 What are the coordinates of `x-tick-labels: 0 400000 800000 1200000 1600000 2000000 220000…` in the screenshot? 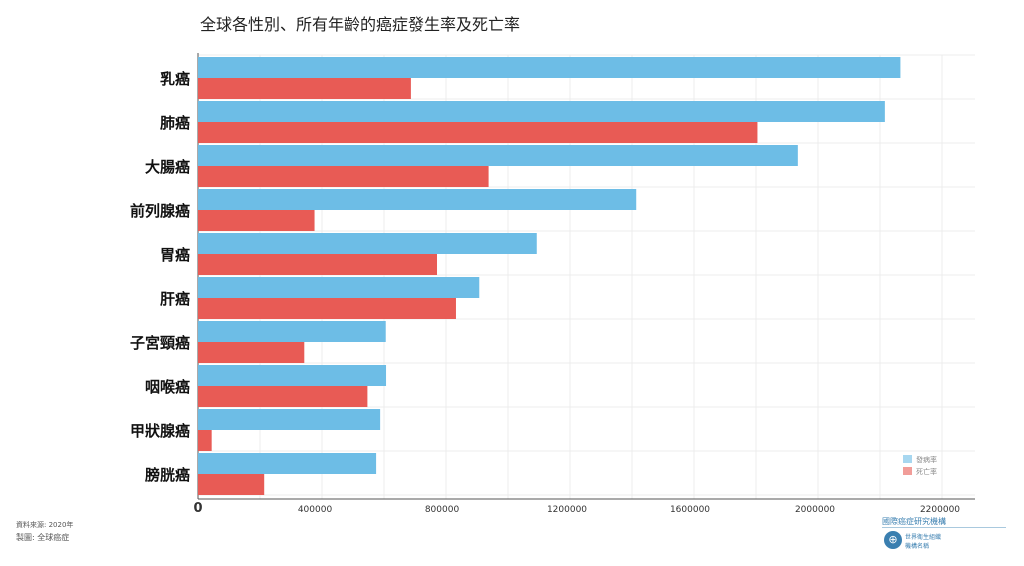 It's located at (576, 508).